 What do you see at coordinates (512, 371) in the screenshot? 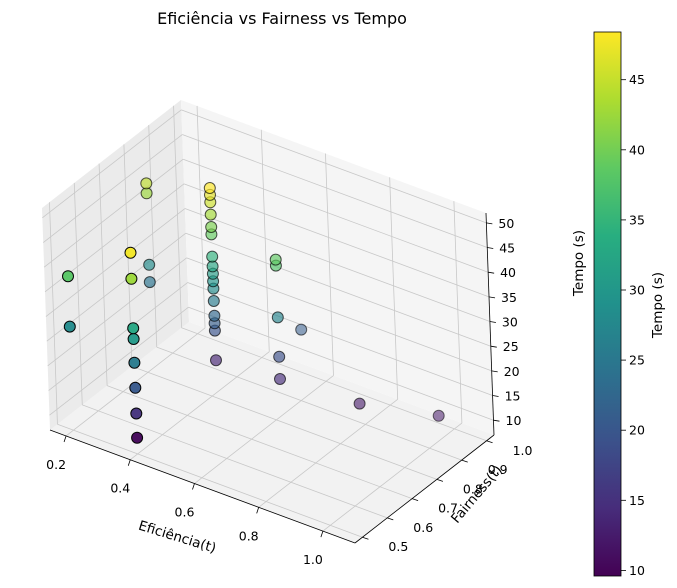
I see `z-tick-label: 20` at bounding box center [512, 371].